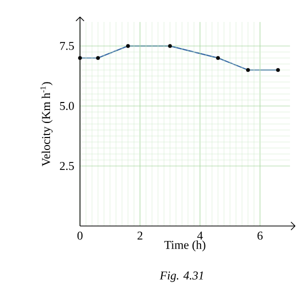 The image size is (302, 290). Describe the element at coordinates (67, 166) in the screenshot. I see `y-tick-label: 2.5` at that location.